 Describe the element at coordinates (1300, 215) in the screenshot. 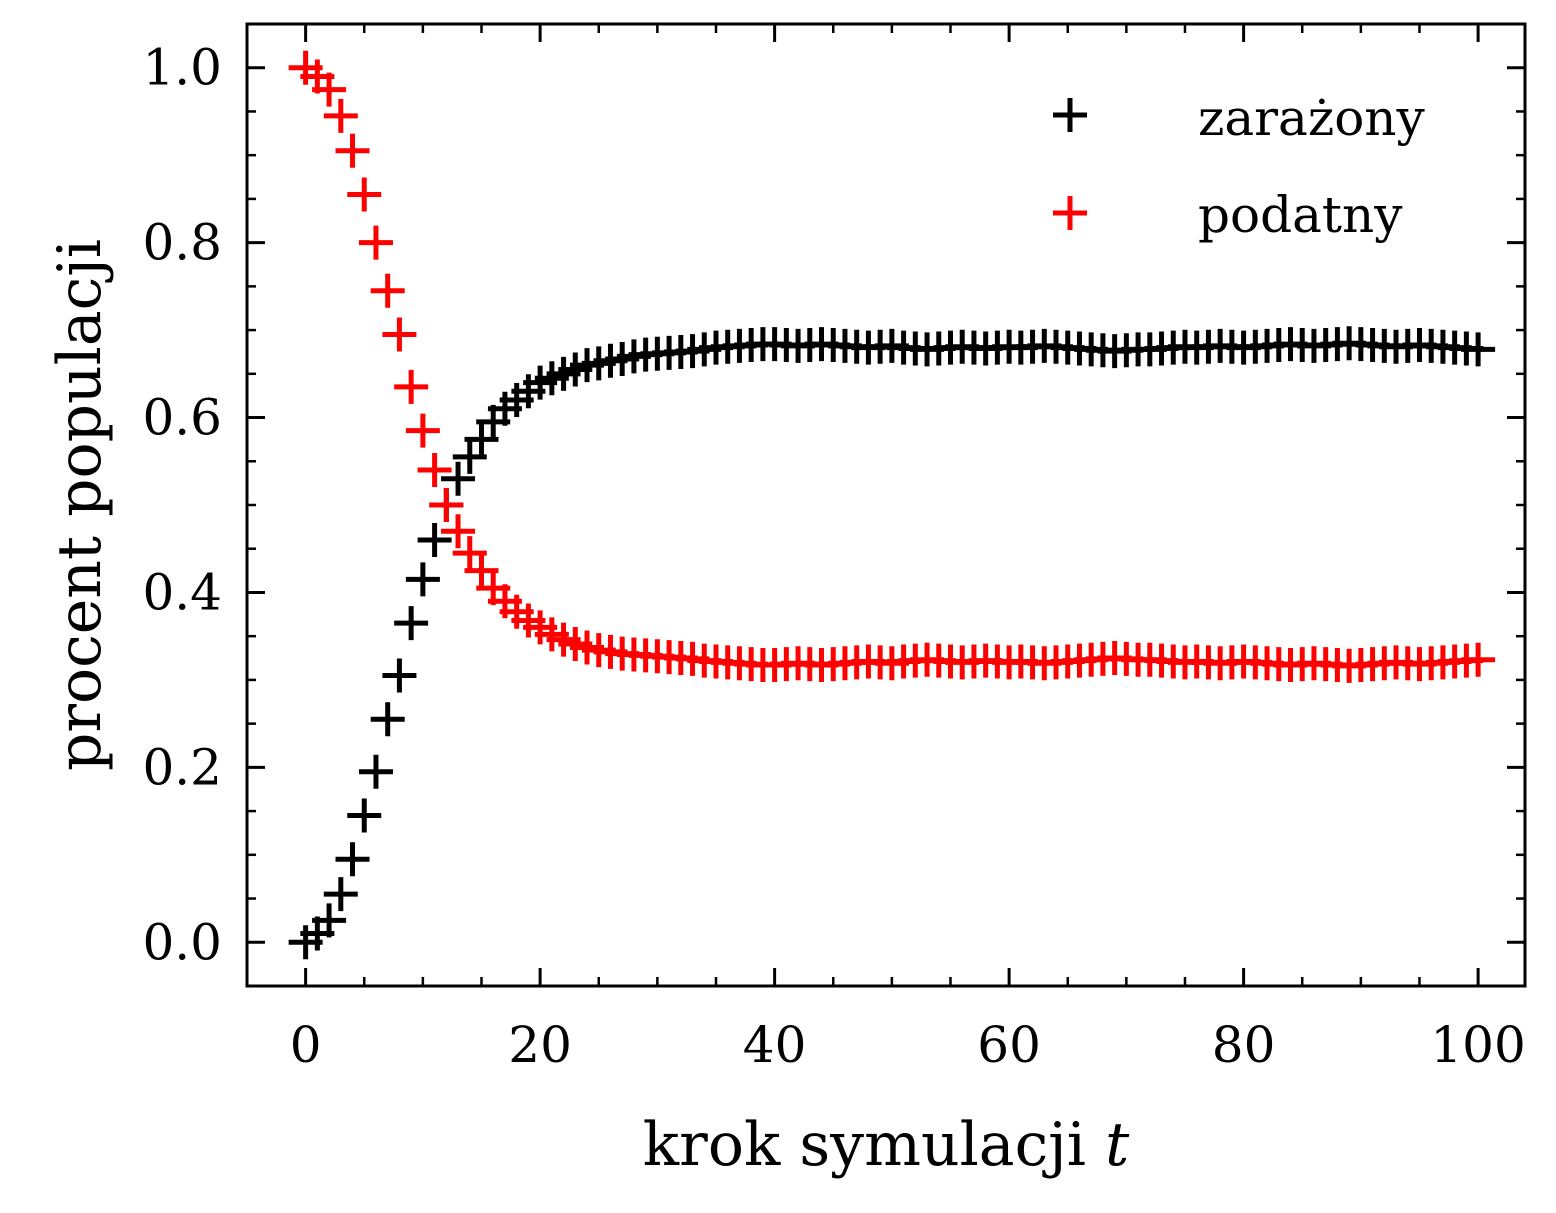

I see `legend-label-podatny: podatny` at that location.